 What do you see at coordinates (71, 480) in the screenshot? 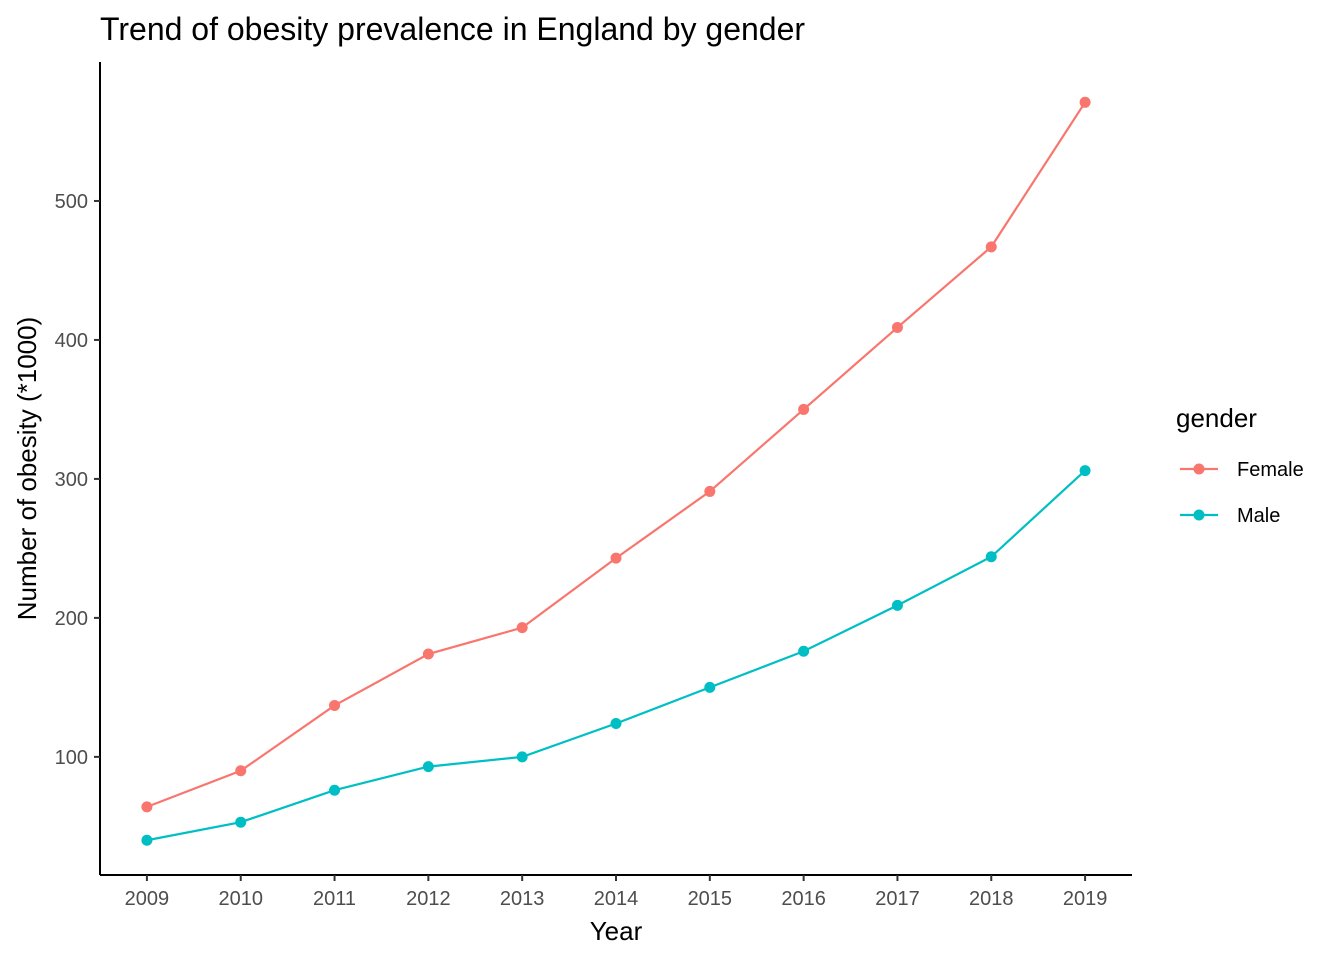
I see `y-tick-label: 300` at bounding box center [71, 480].